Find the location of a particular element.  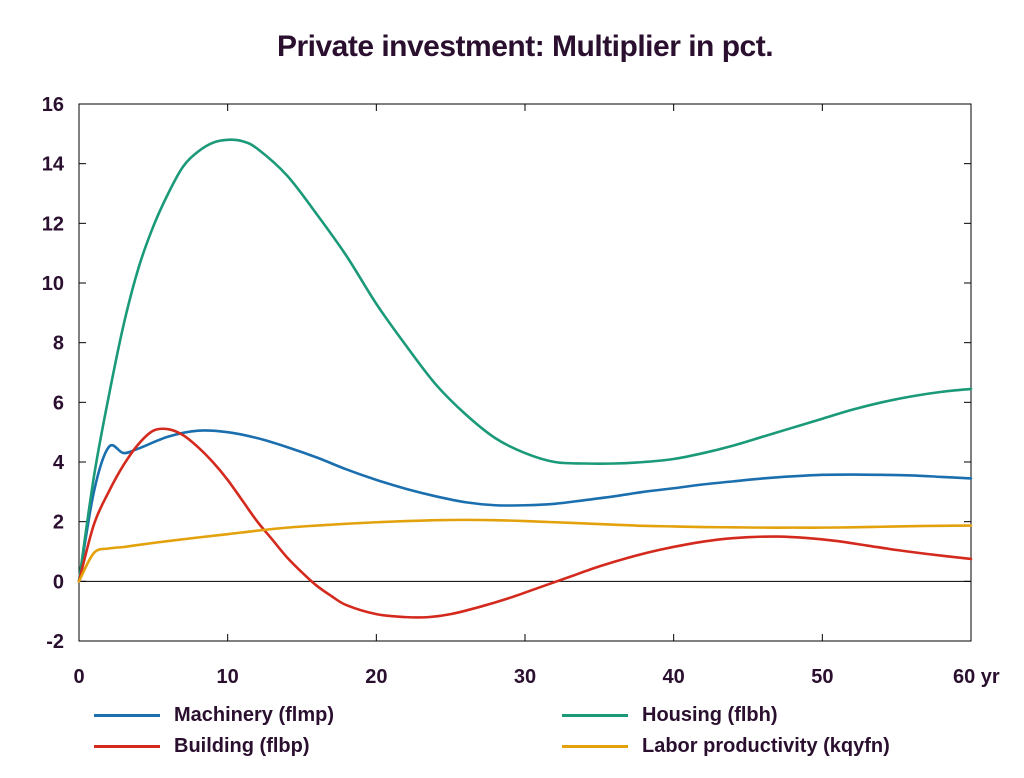

y-tick-label: 6 is located at coordinates (58, 403).